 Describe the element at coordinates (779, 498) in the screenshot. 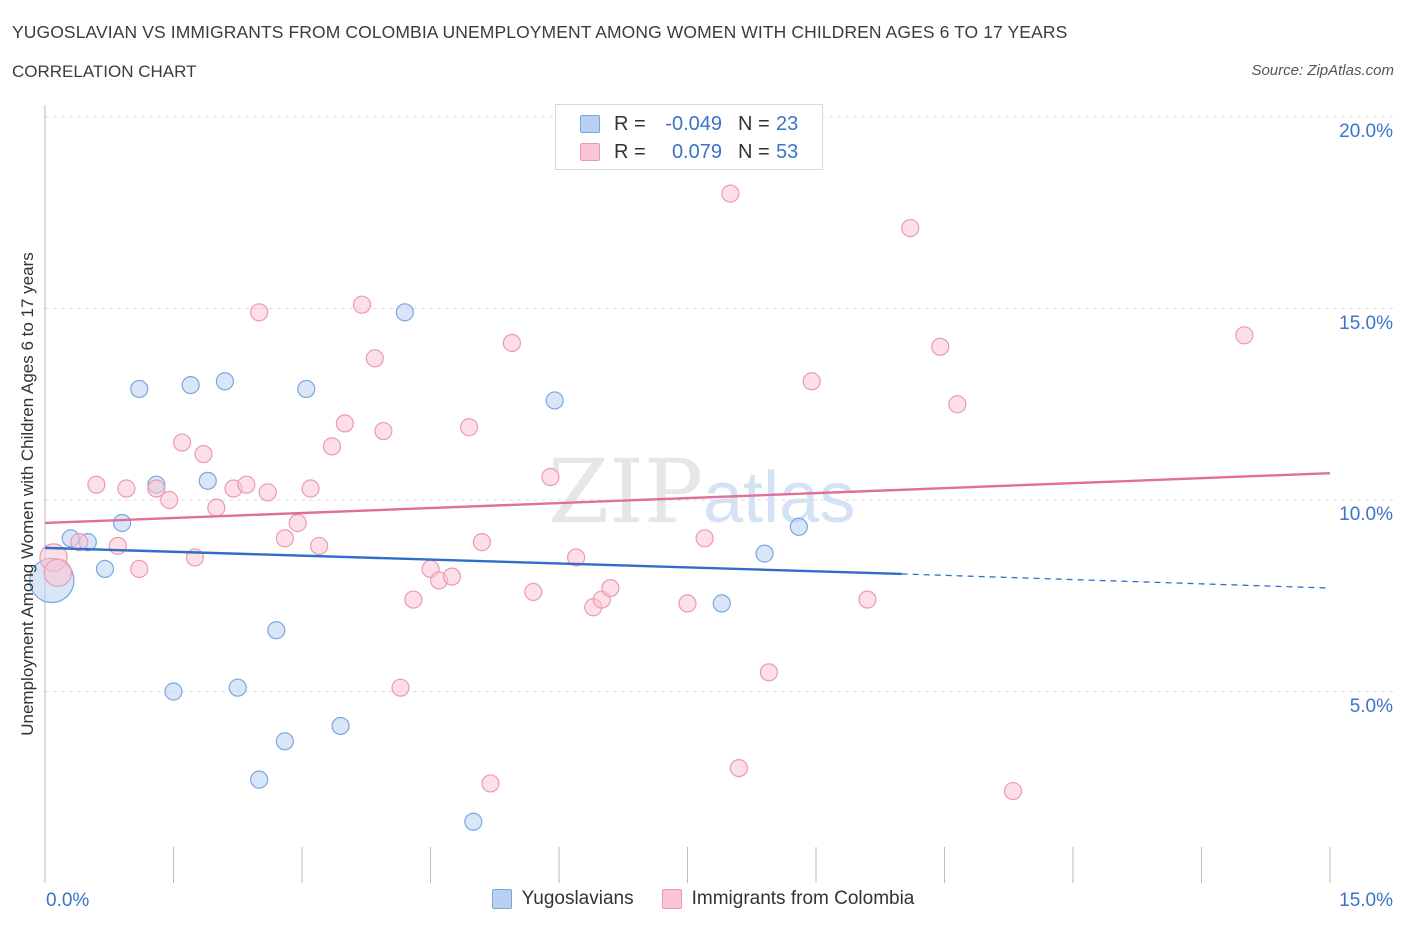

I see `watermark-atlas: atlas` at that location.